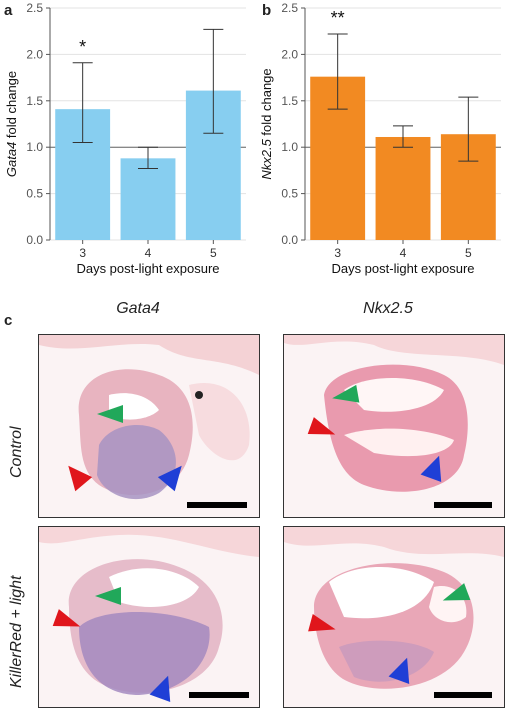 This screenshot has width=509, height=710. What do you see at coordinates (266, 158) in the screenshot?
I see `y-axis-label-gene: Nkx2.5` at bounding box center [266, 158].